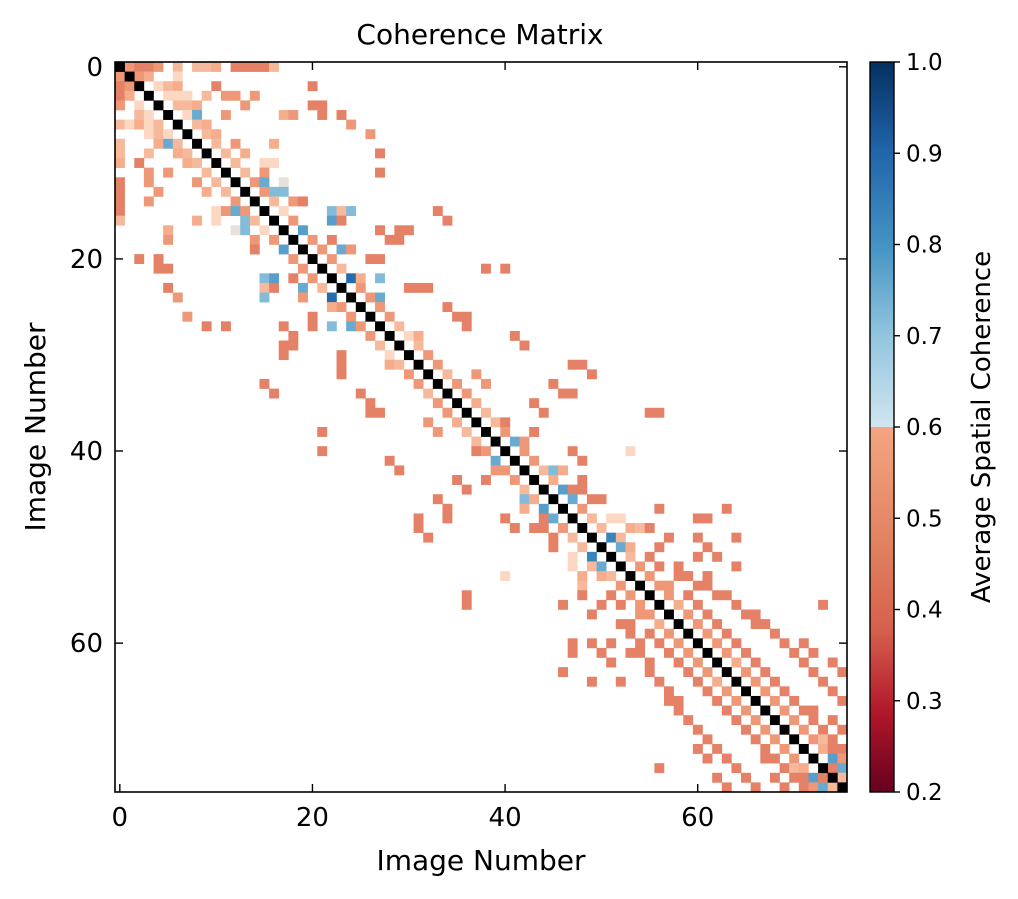 The width and height of the screenshot is (1018, 899). Describe the element at coordinates (120, 818) in the screenshot. I see `x-tick-label: 0` at that location.